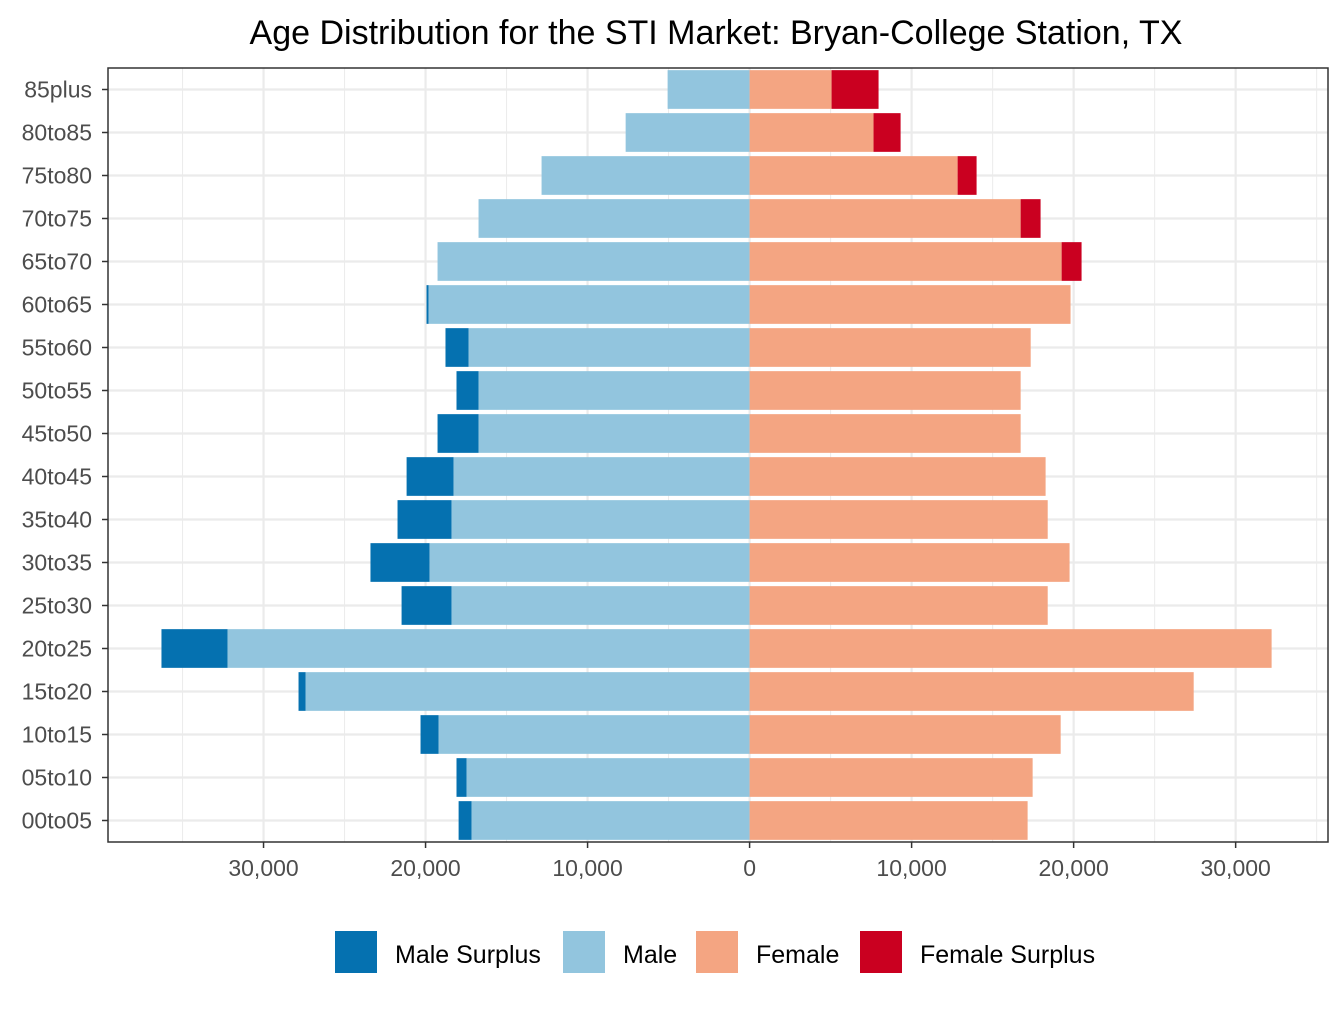 Image resolution: width=1344 pixels, height=1013 pixels. Describe the element at coordinates (57, 520) in the screenshot. I see `y-tick-label: 35to40` at that location.